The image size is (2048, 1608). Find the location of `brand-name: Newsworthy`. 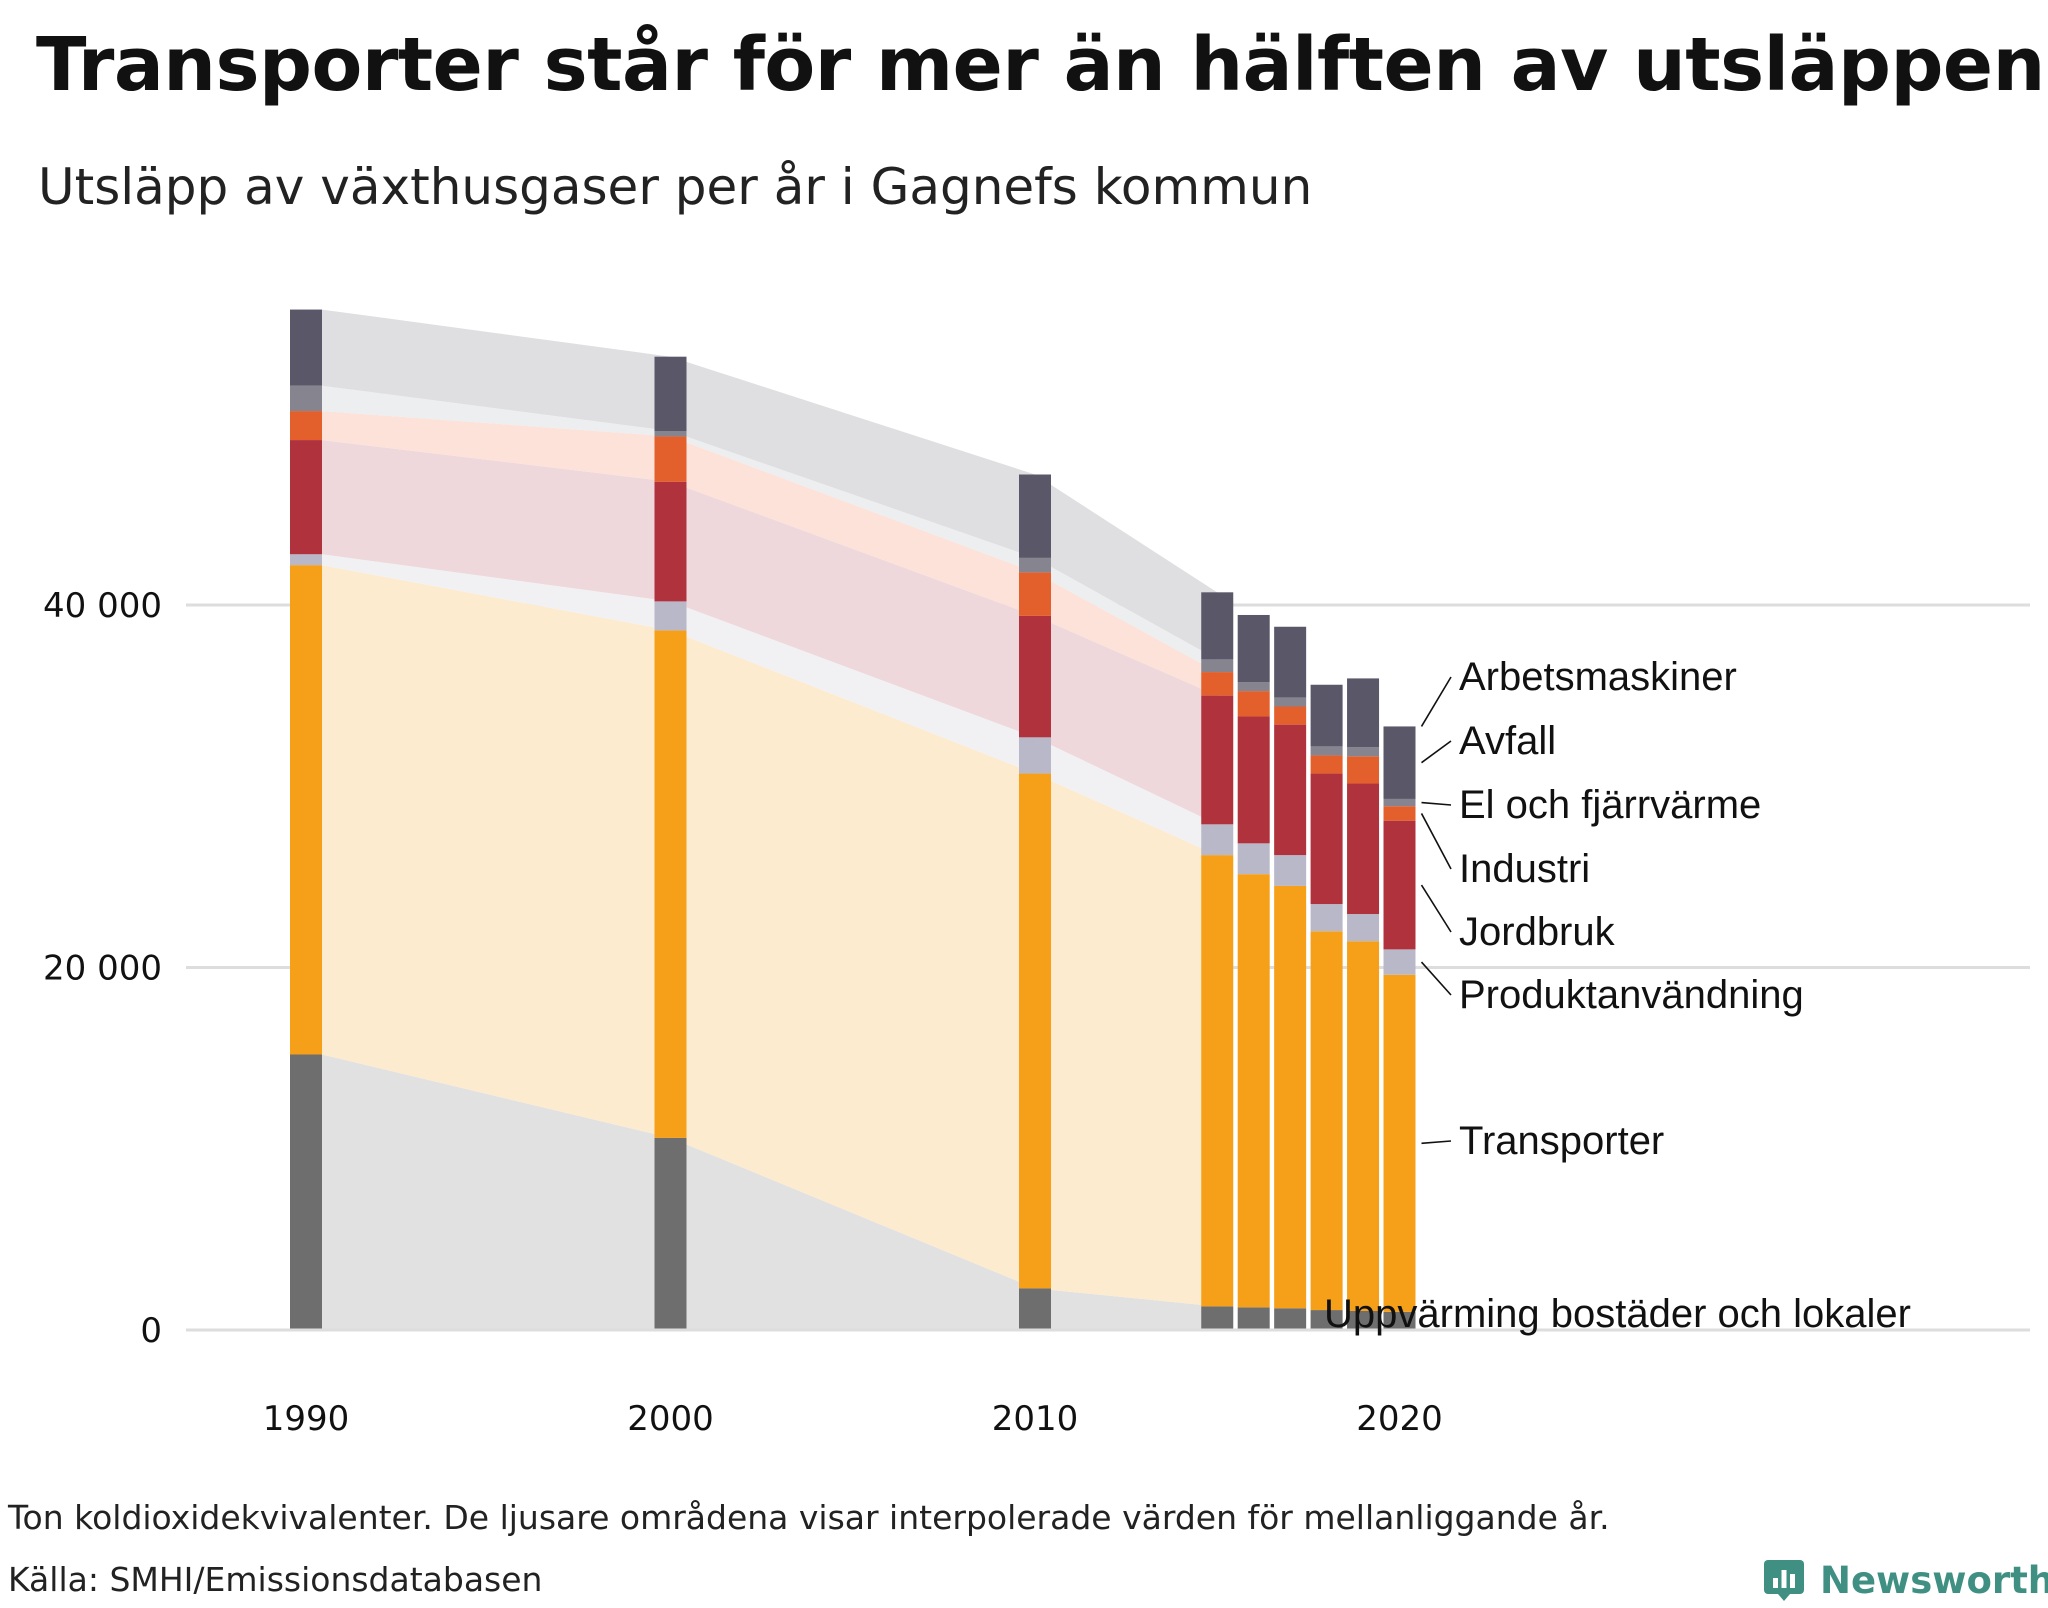

brand-name: Newsworthy is located at coordinates (1934, 1580).